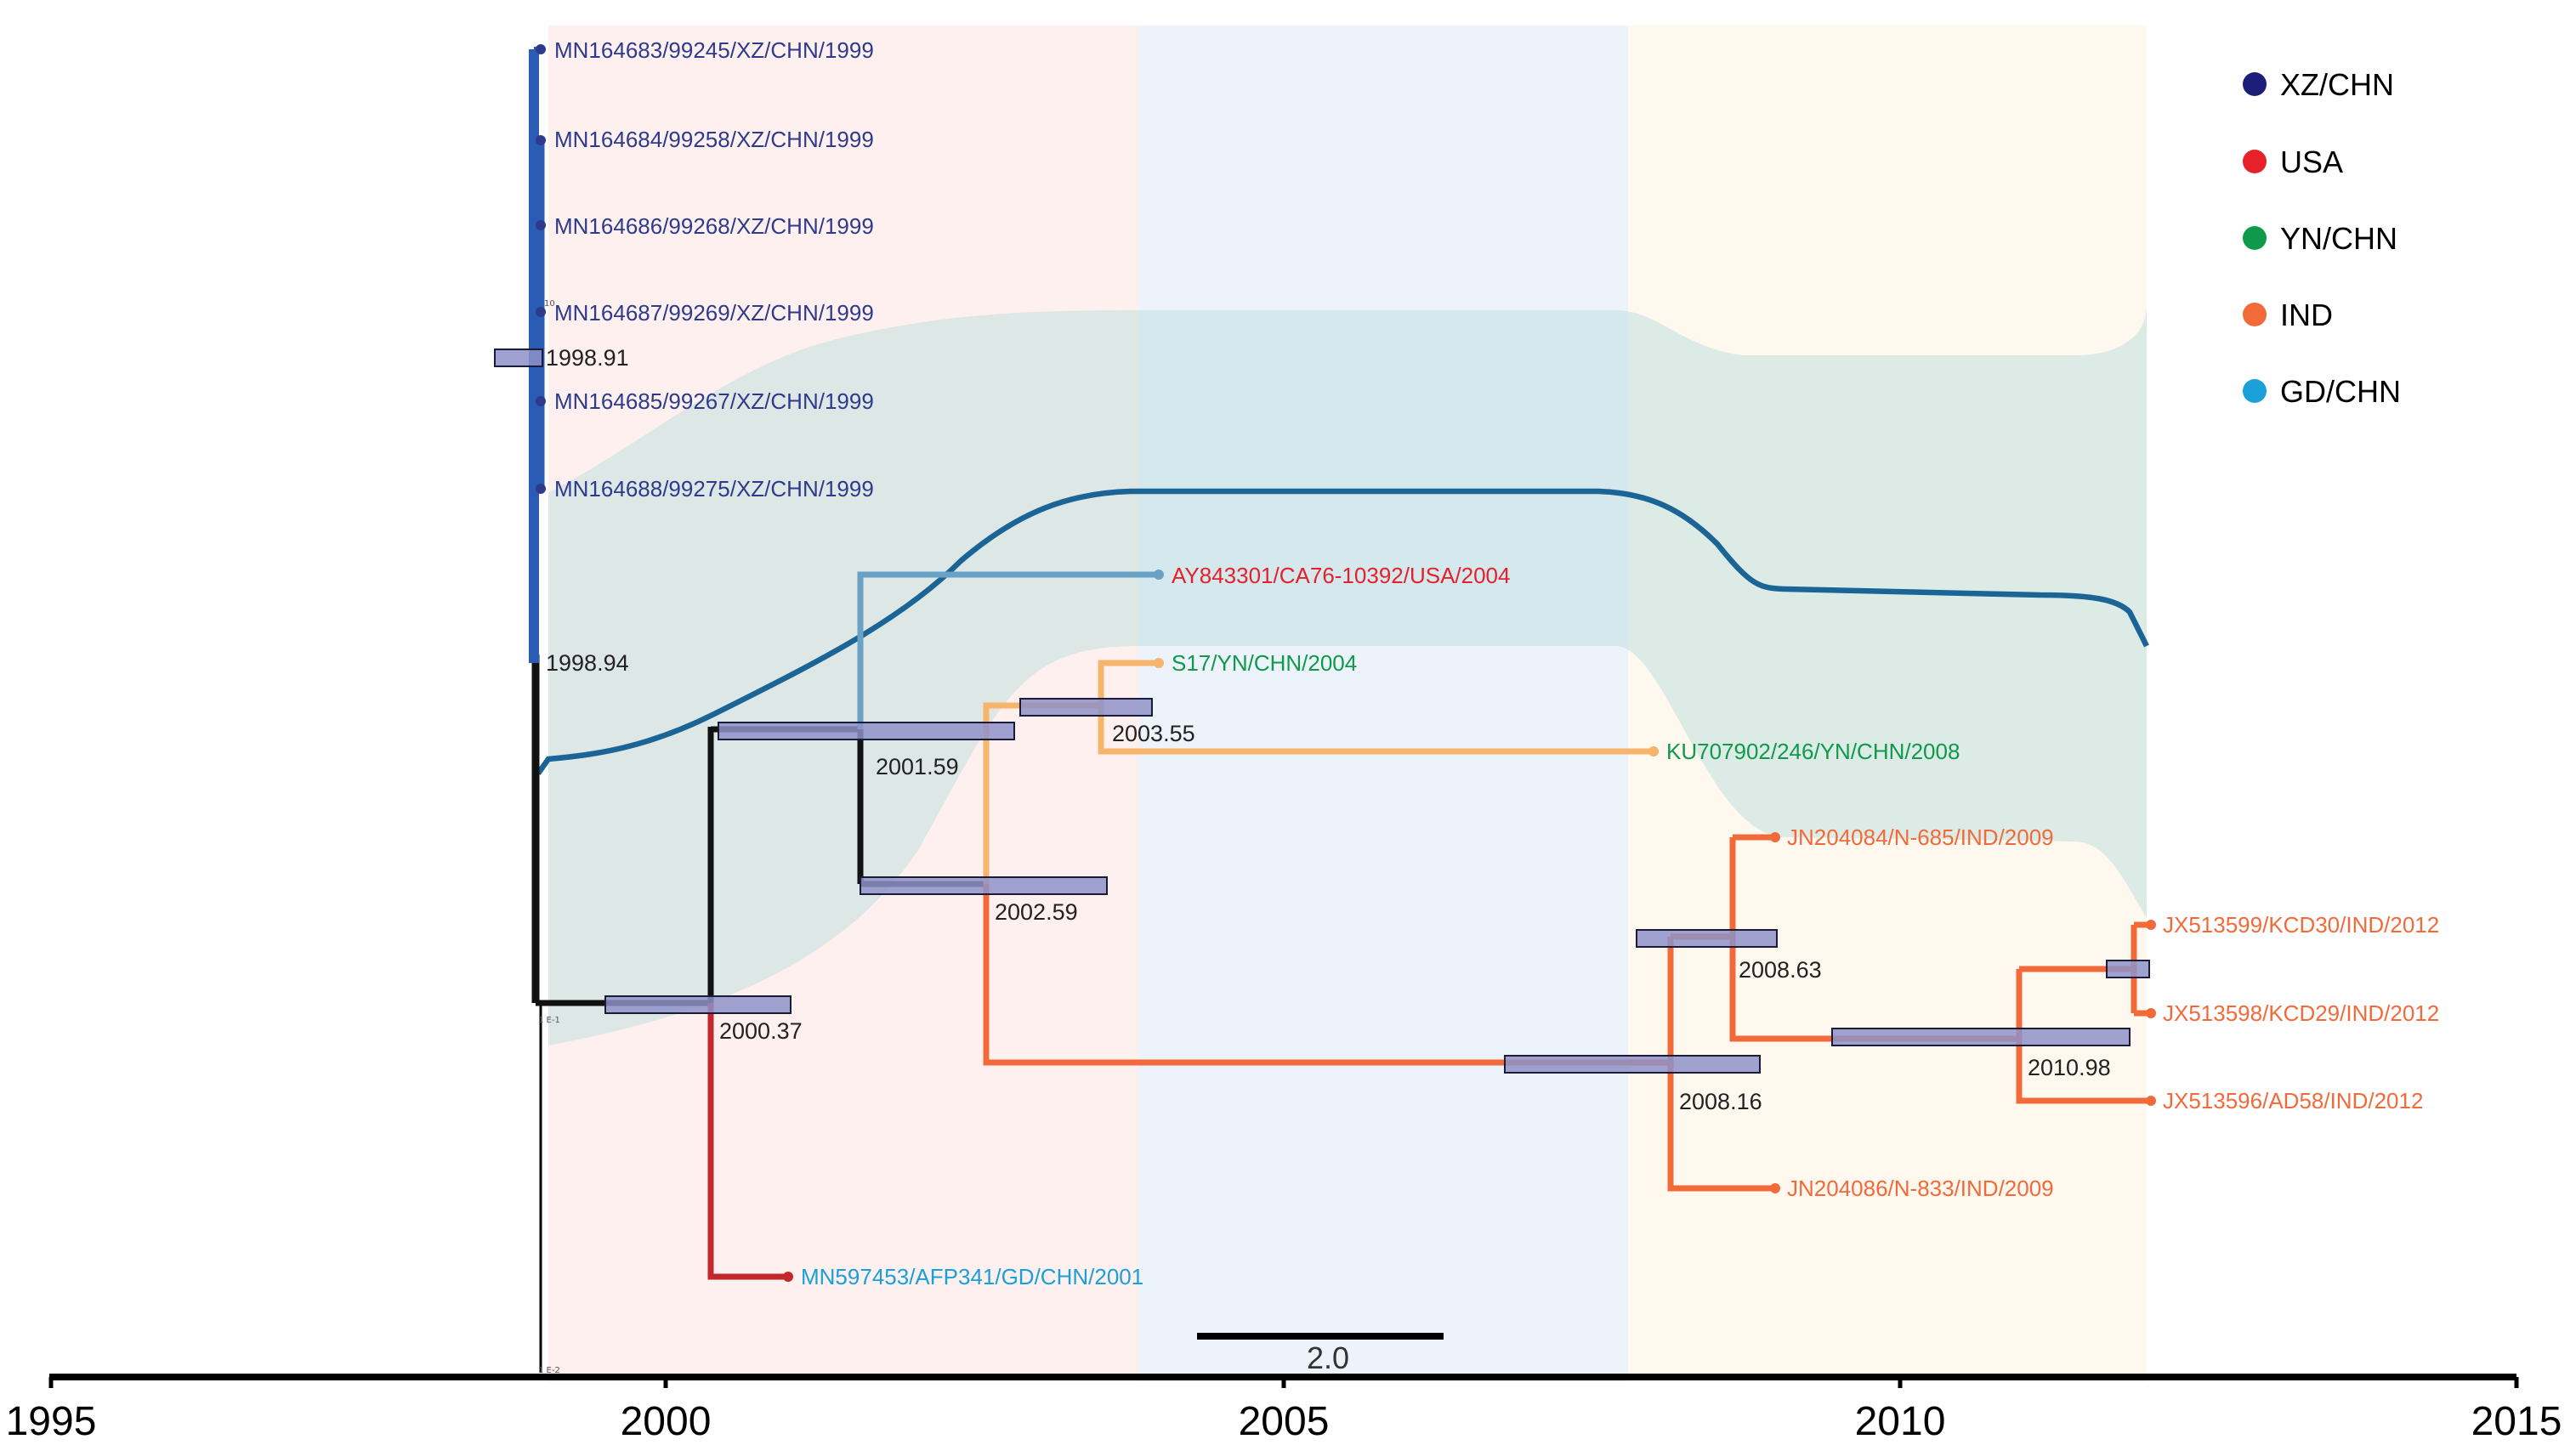 The height and width of the screenshot is (1445, 2576). What do you see at coordinates (1283, 1382) in the screenshot?
I see `time-axis-ticks` at bounding box center [1283, 1382].